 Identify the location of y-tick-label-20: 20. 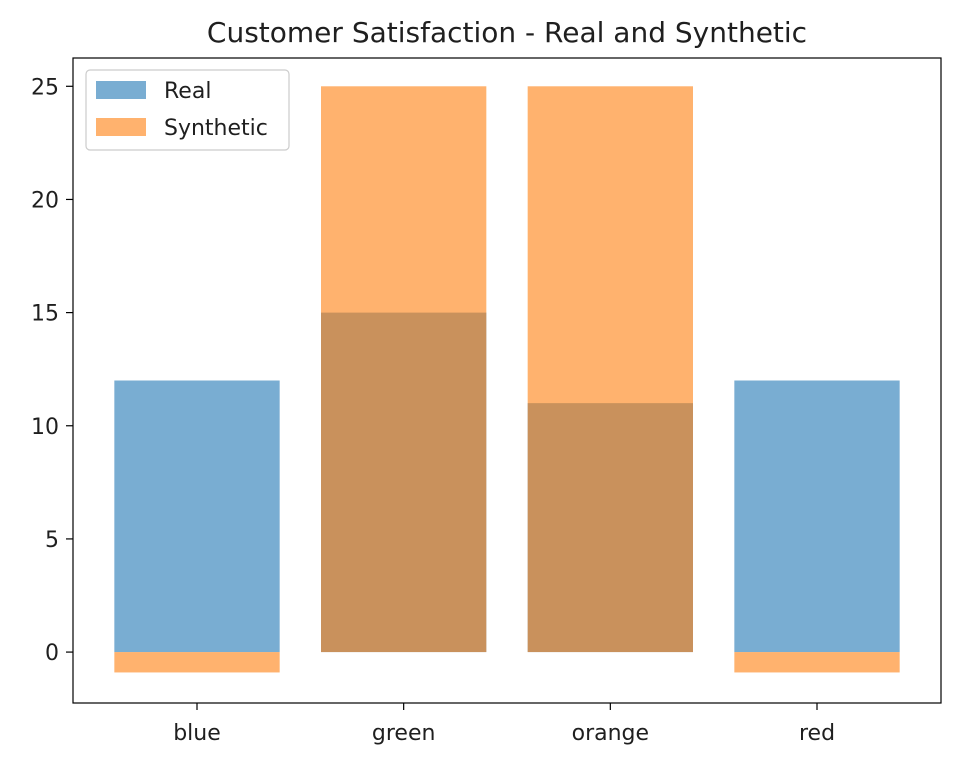
(45, 200).